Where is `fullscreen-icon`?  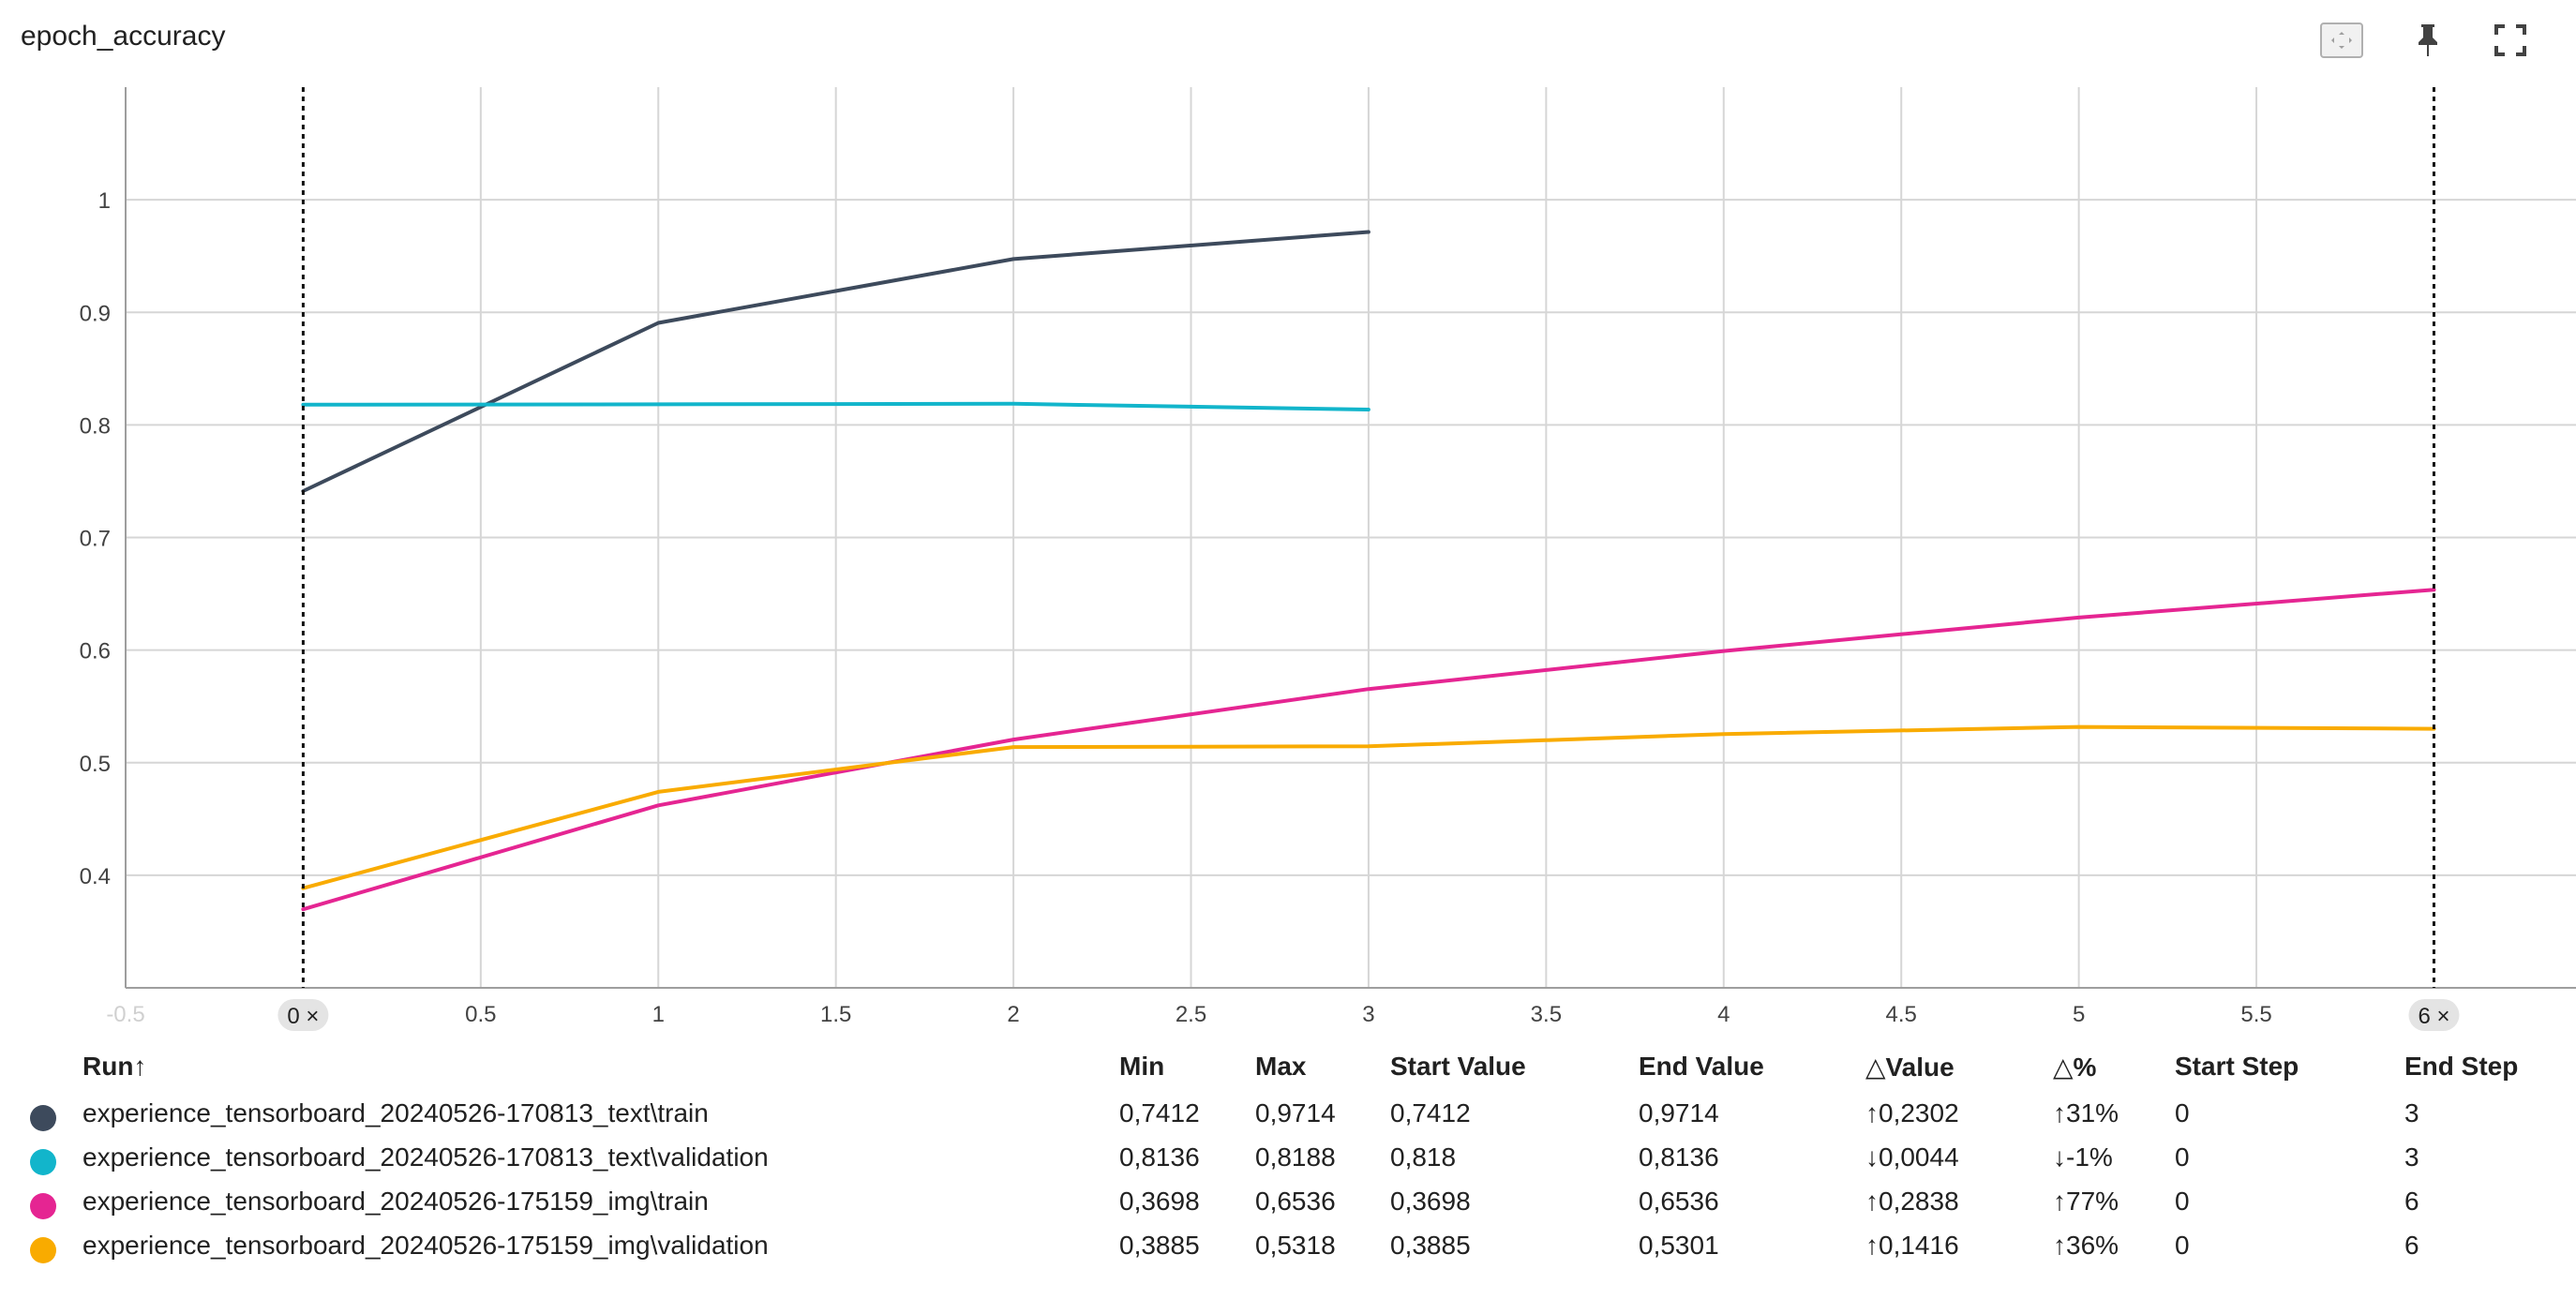
fullscreen-icon is located at coordinates (2510, 40).